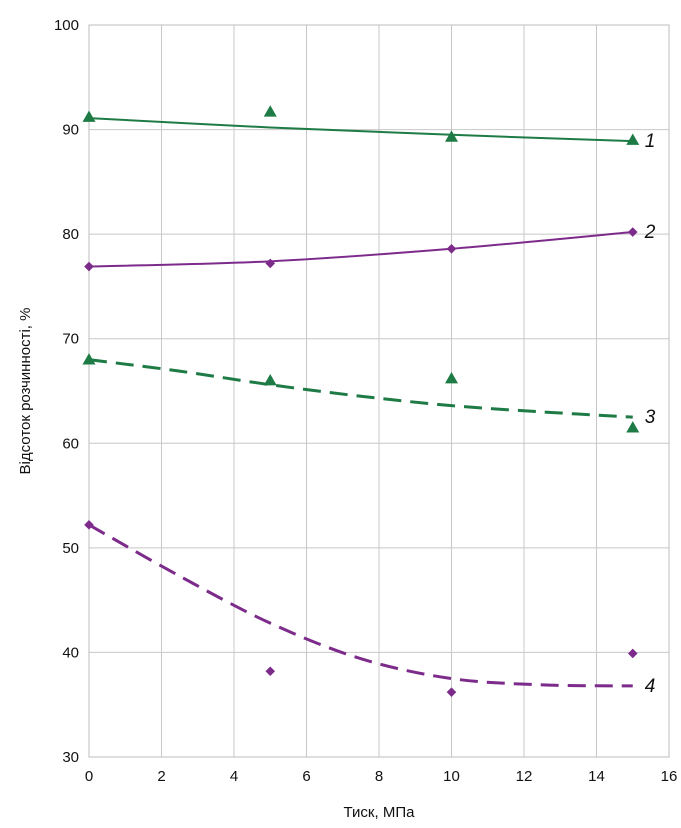 Image resolution: width=681 pixels, height=828 pixels. I want to click on y-tick-label-4: 70, so click(70, 339).